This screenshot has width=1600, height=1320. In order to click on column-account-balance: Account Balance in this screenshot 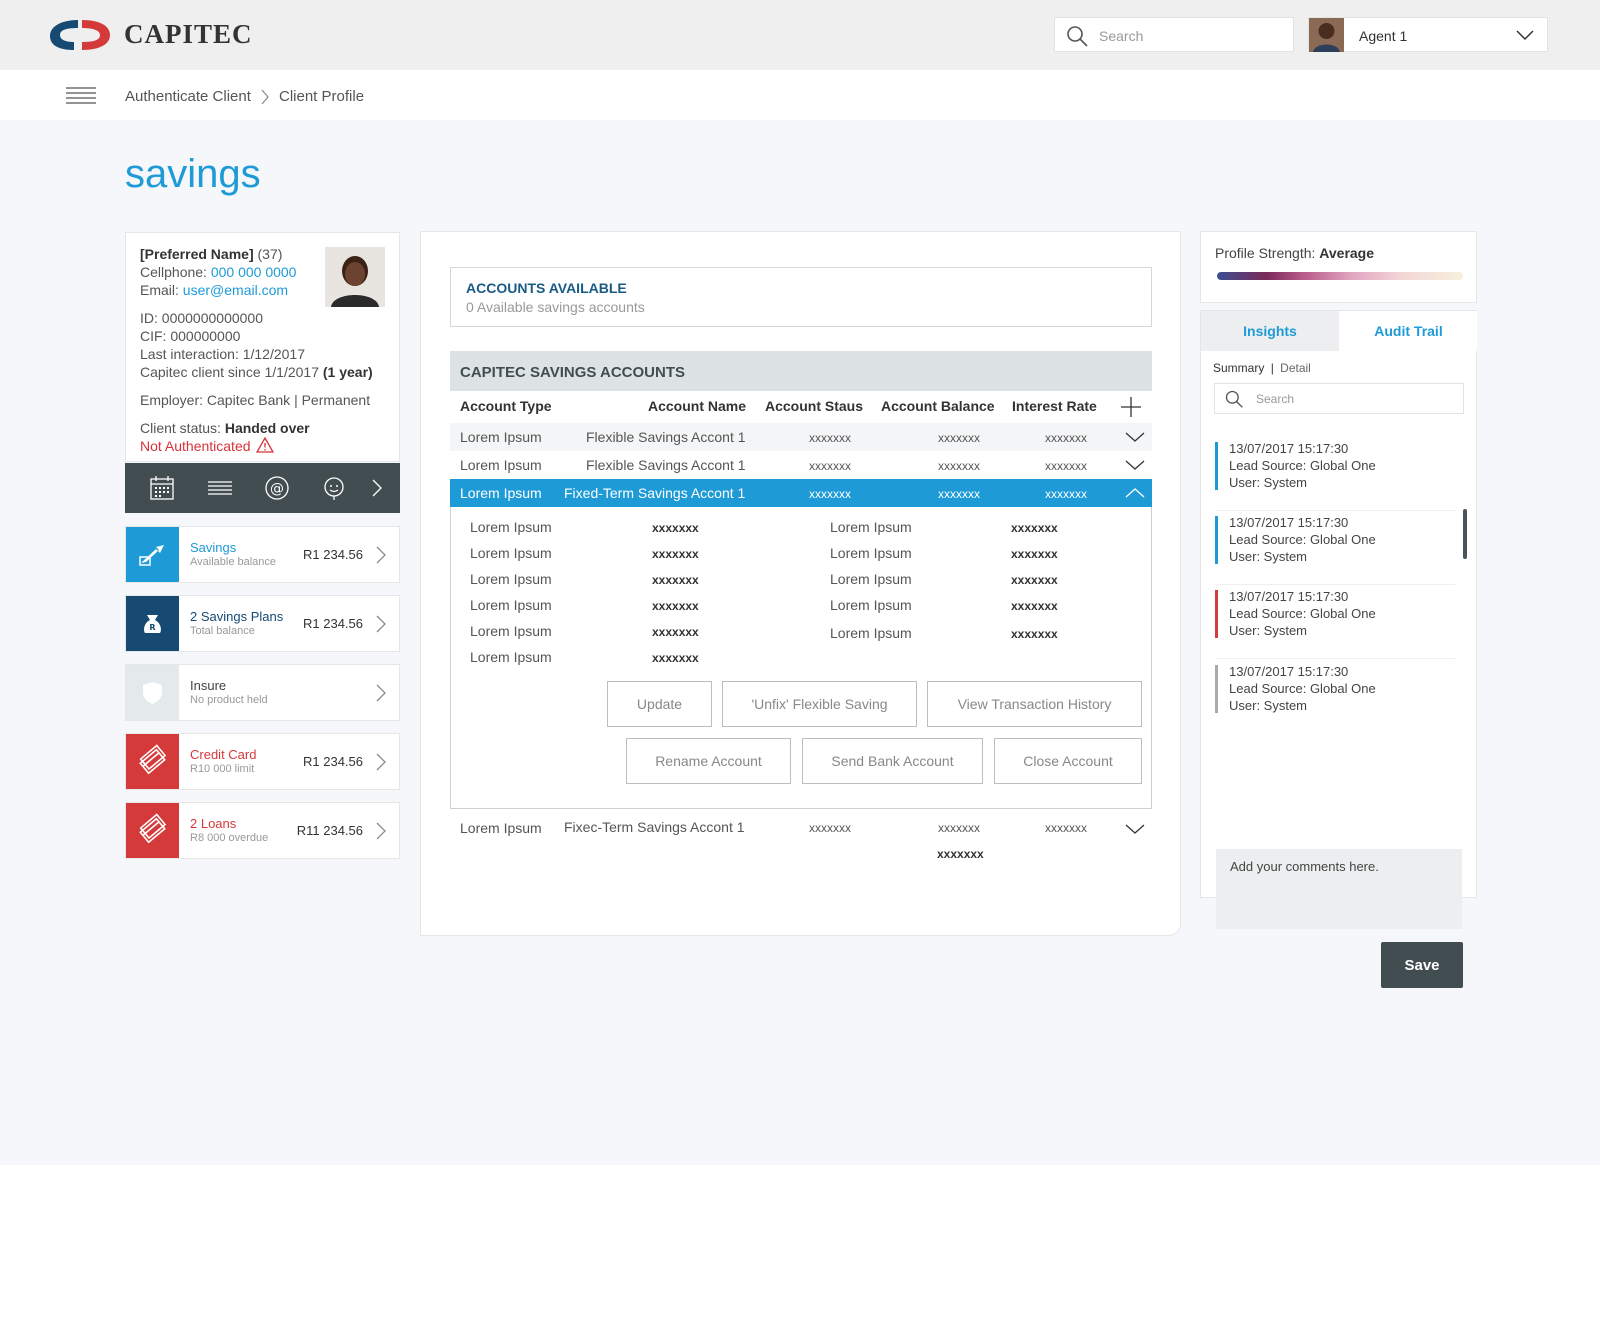, I will do `click(938, 406)`.